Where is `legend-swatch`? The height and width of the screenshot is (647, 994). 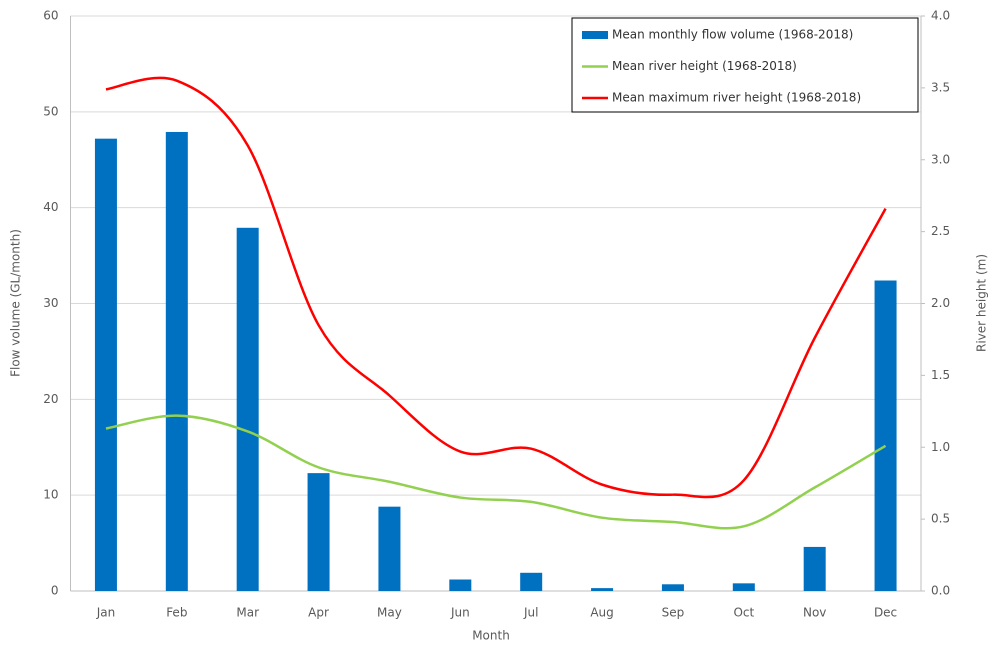
legend-swatch is located at coordinates (595, 35).